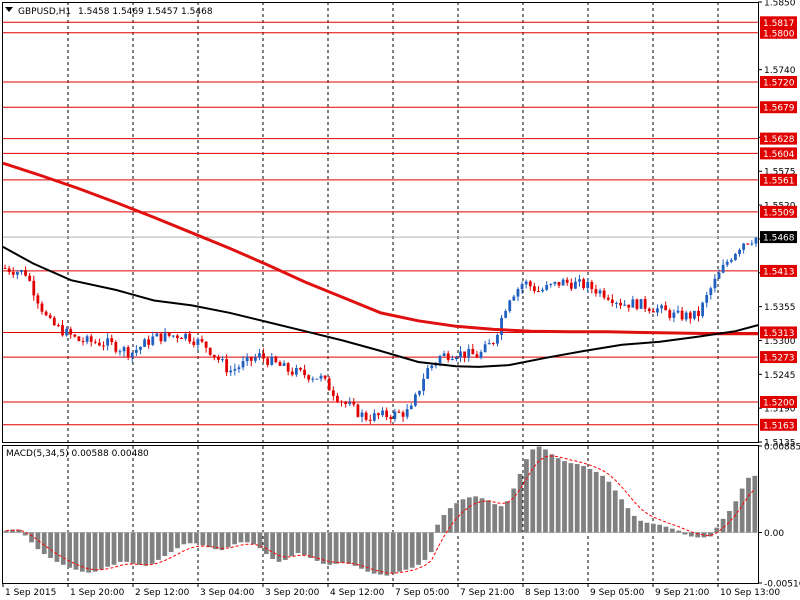 This screenshot has height=600, width=800. I want to click on time-tick-label: 7 Sep 21:00, so click(487, 593).